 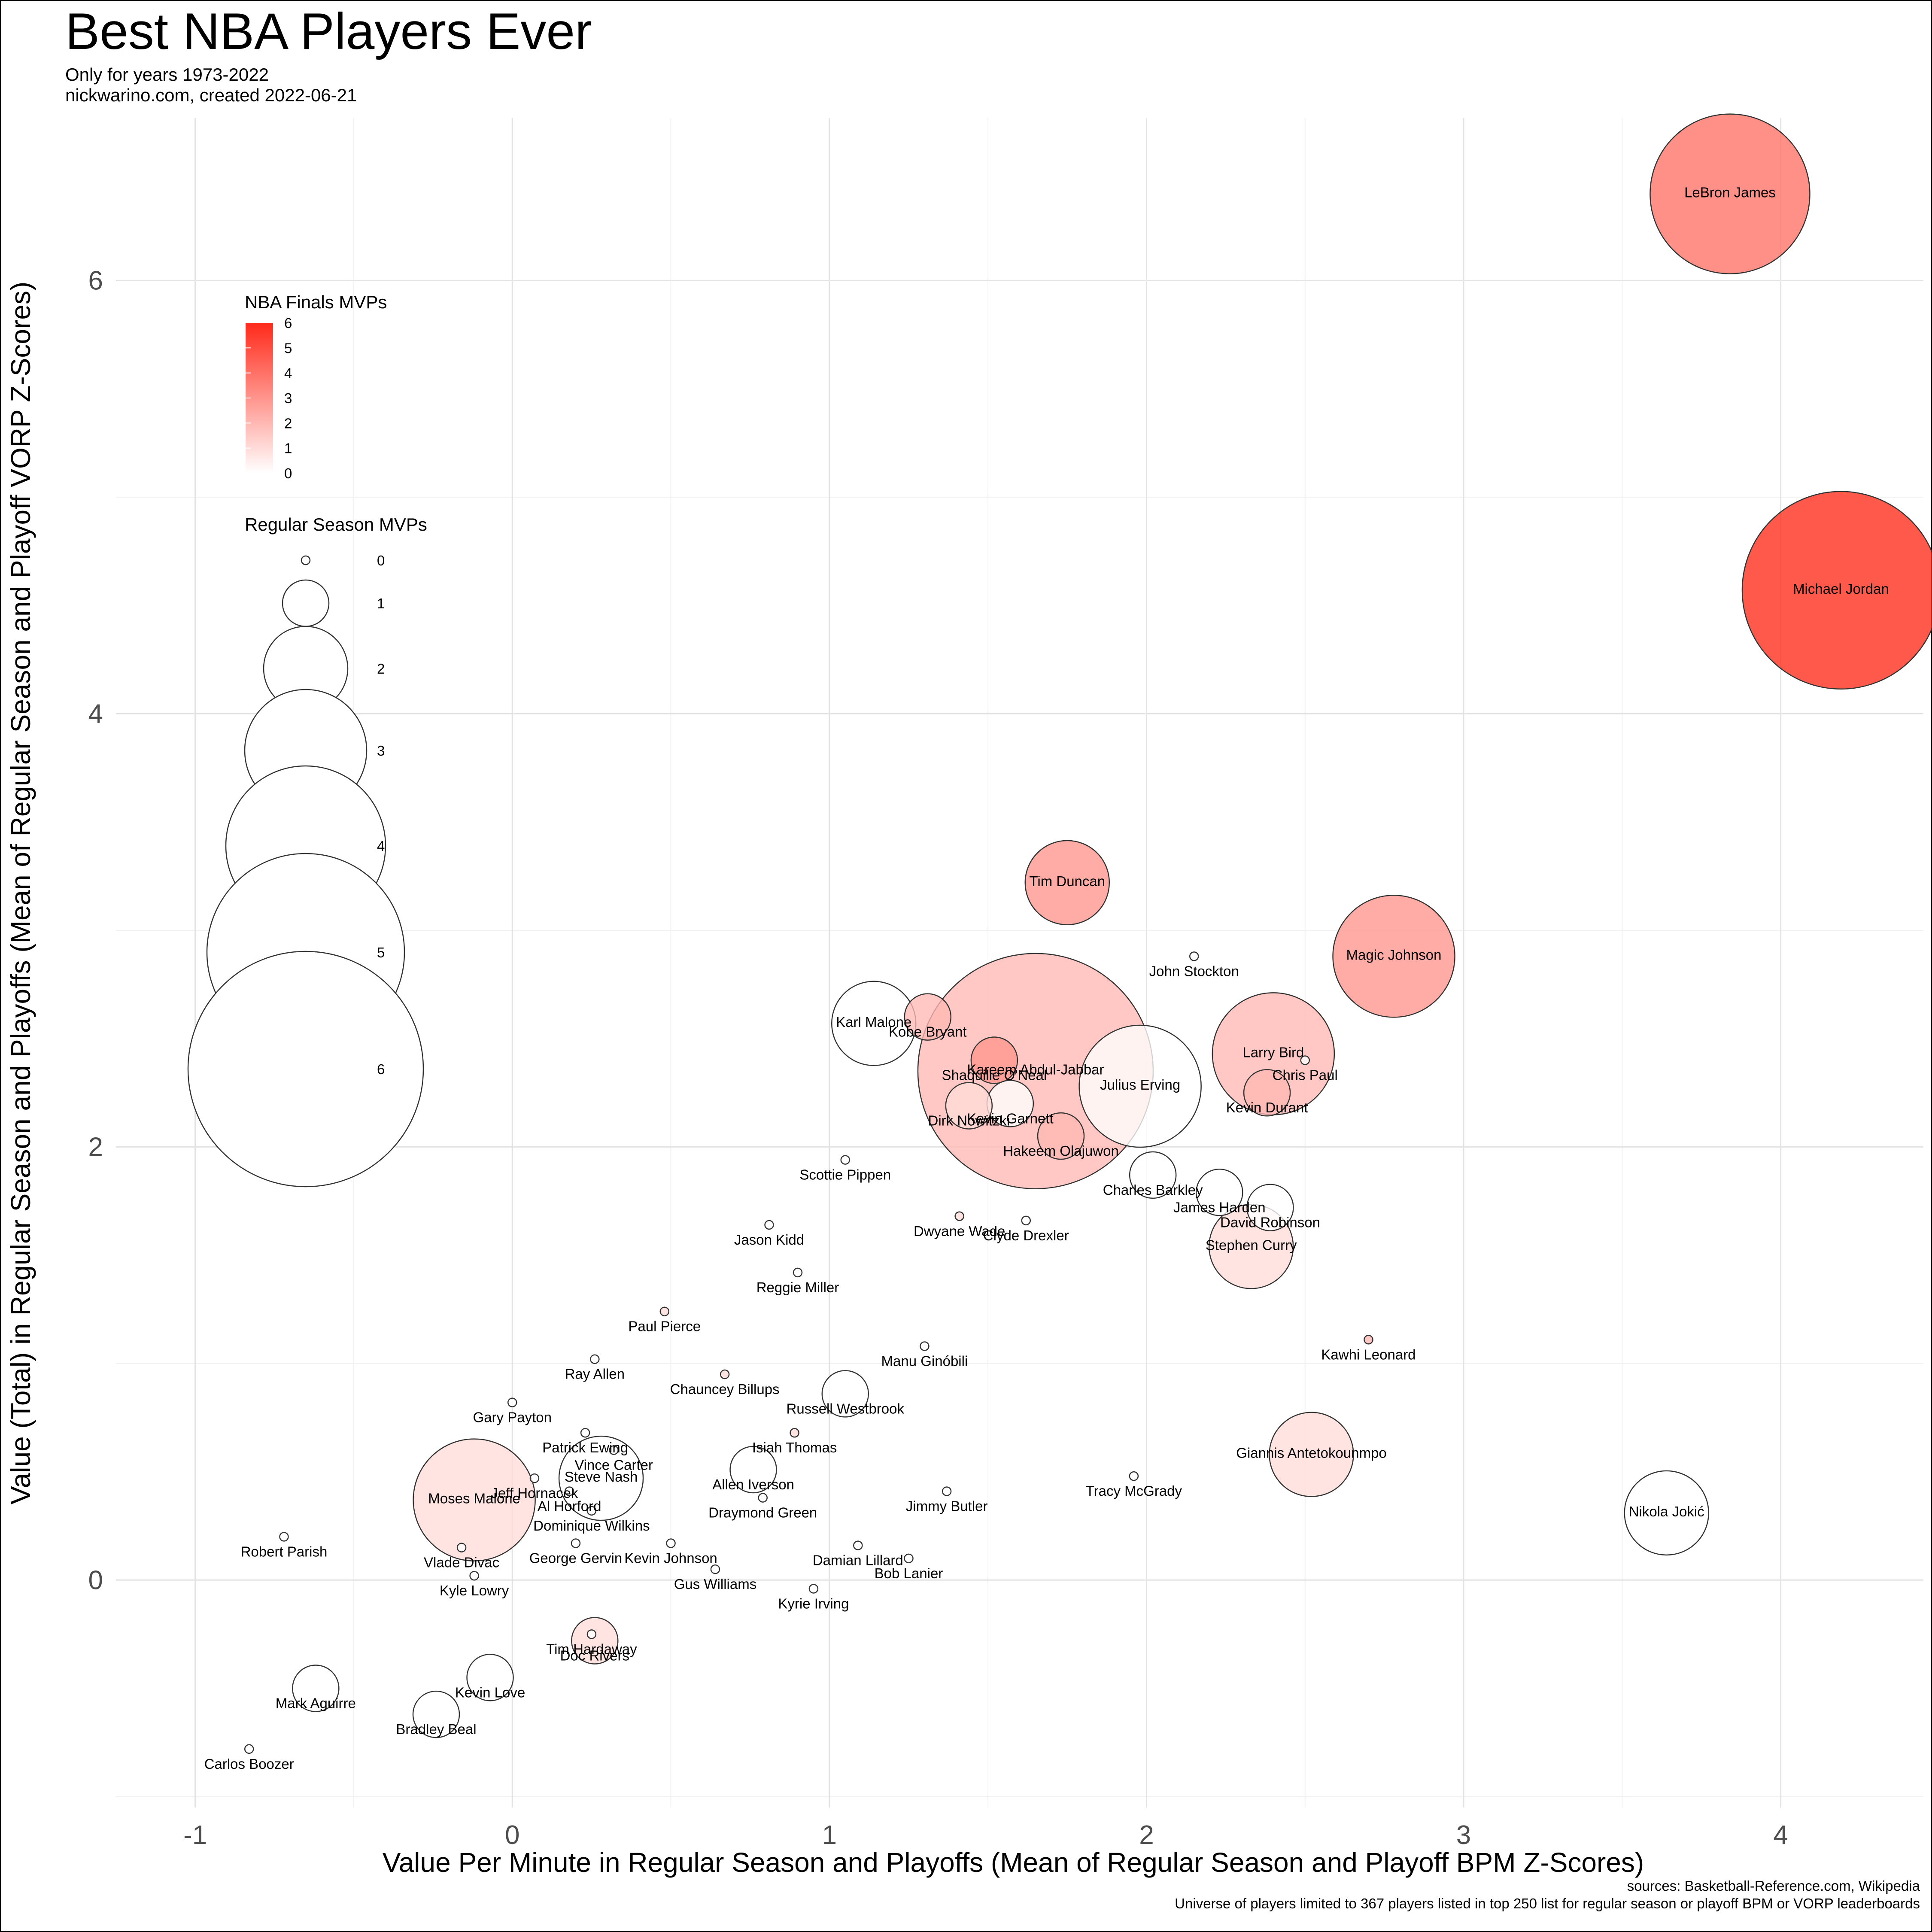 What do you see at coordinates (928, 1032) in the screenshot?
I see `point-label: Kobe Bryant` at bounding box center [928, 1032].